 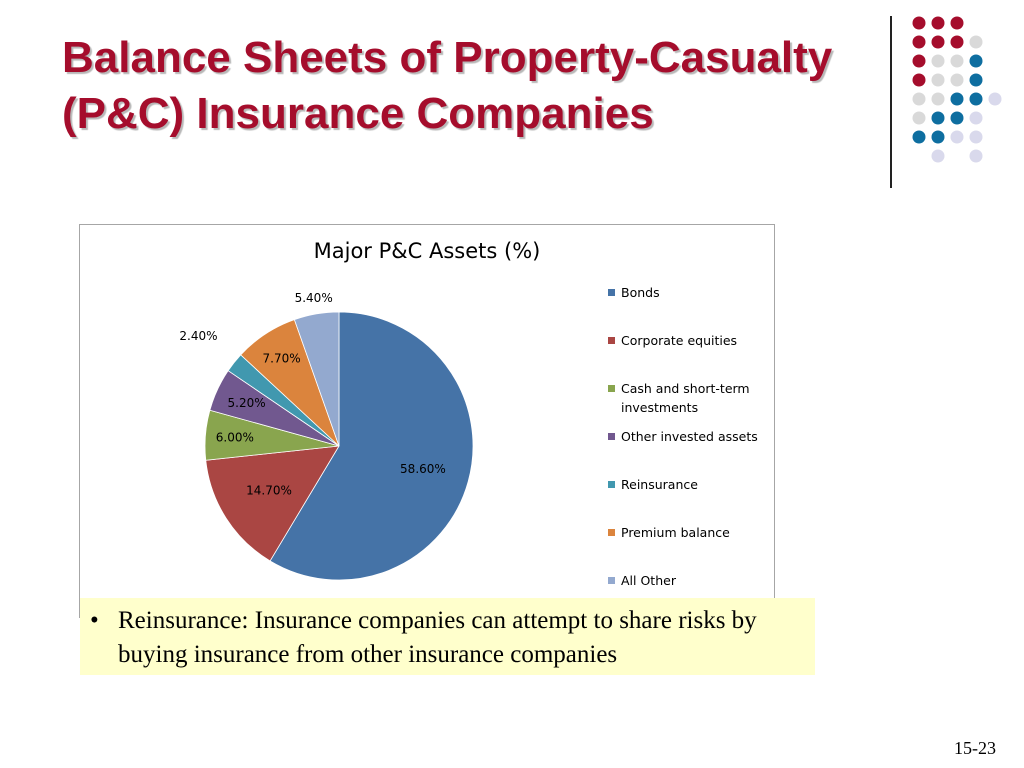 What do you see at coordinates (272, 503) in the screenshot?
I see `pie-slice-corporate-equities` at bounding box center [272, 503].